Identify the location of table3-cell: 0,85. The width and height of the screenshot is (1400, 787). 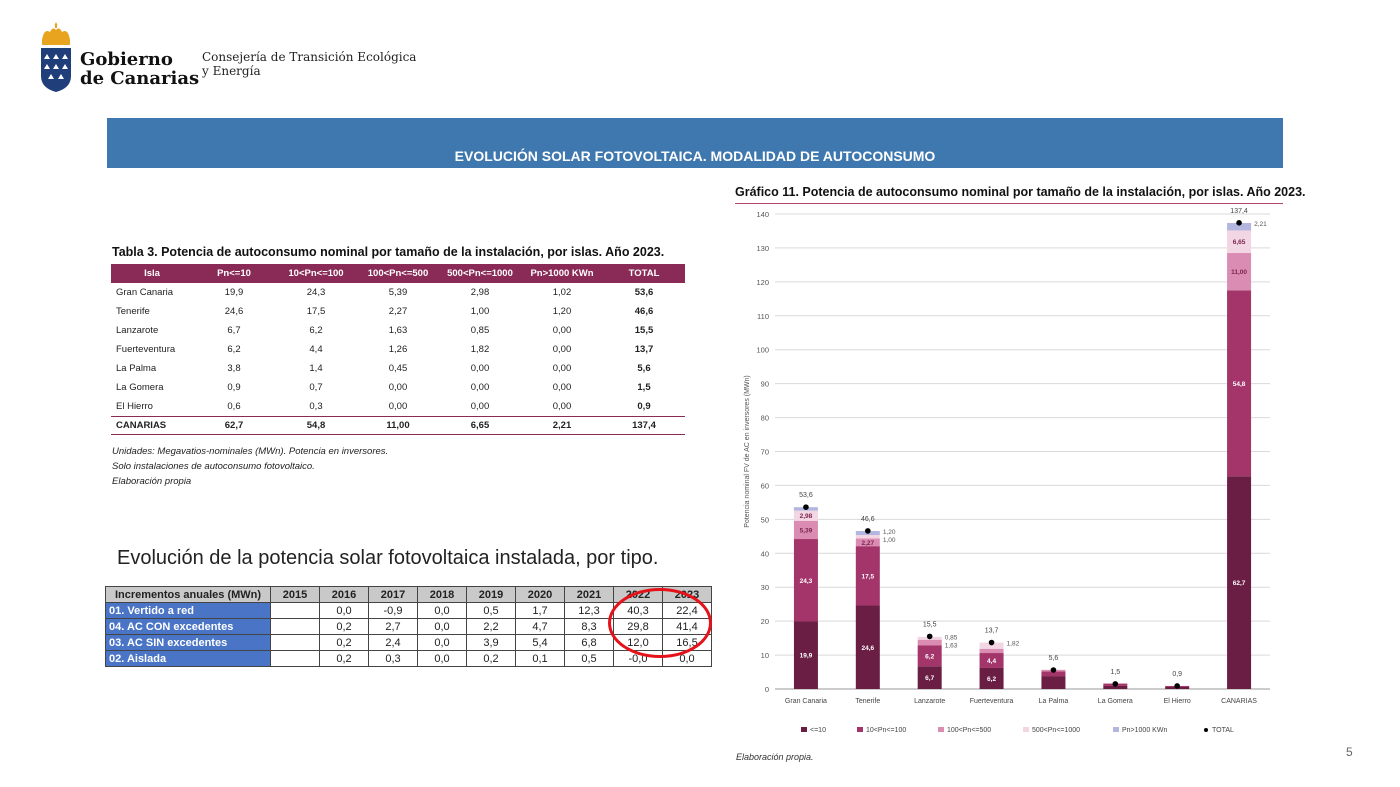
(480, 330).